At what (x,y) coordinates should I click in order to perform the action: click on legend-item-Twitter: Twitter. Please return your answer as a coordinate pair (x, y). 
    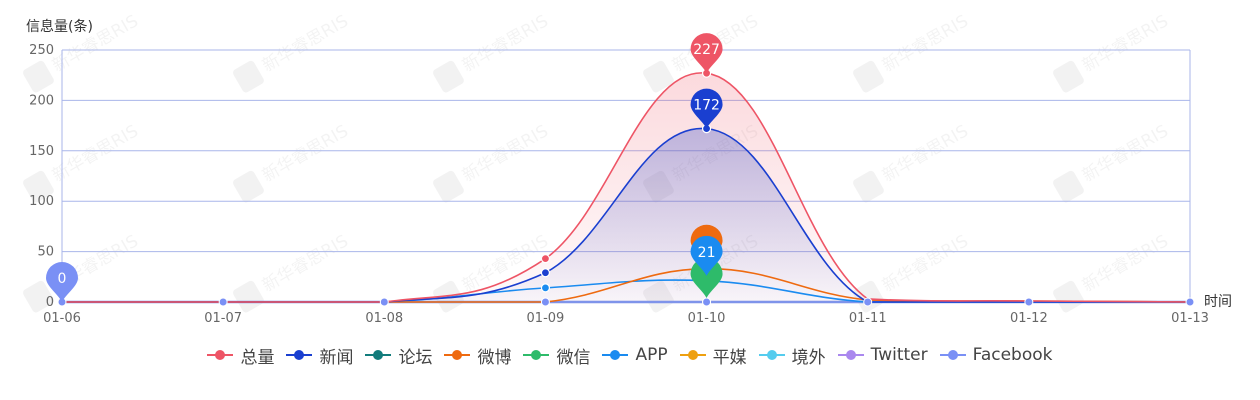
    Looking at the image, I should click on (882, 355).